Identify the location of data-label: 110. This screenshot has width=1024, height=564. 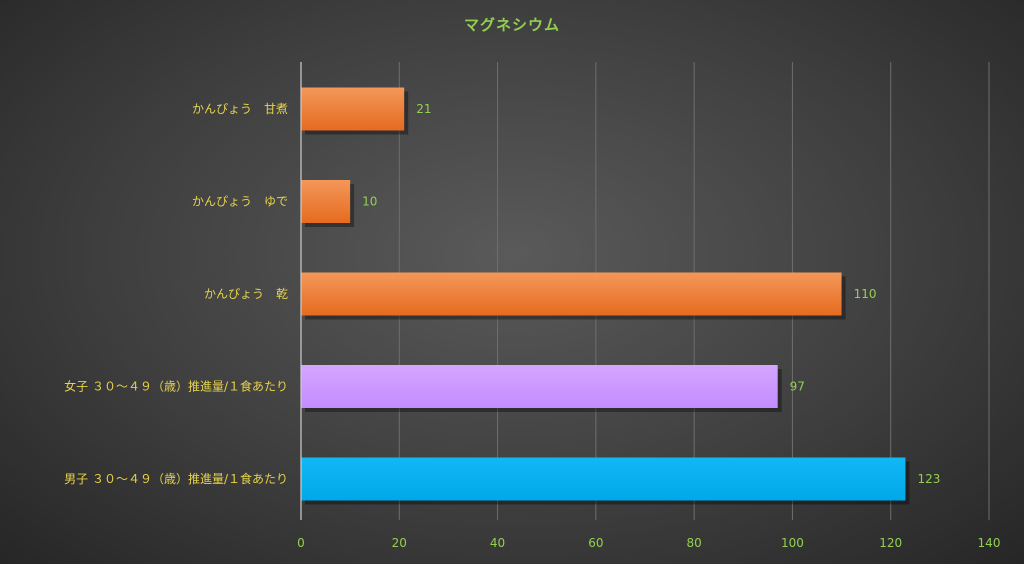
(865, 294).